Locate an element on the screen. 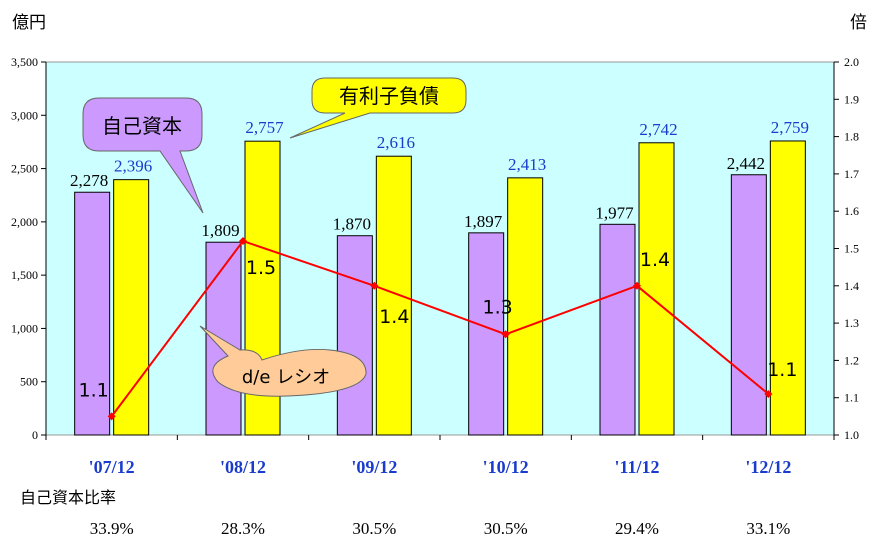 Image resolution: width=879 pixels, height=541 pixels. x-category-label: '07/12 is located at coordinates (112, 467).